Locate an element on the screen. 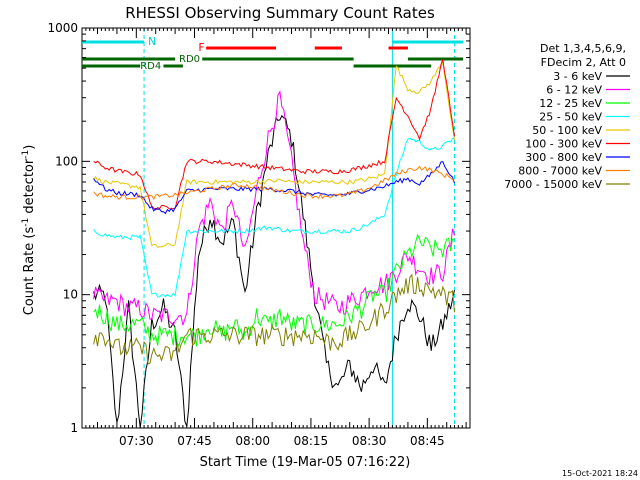 The height and width of the screenshot is (480, 640). x-tick-label: 08:45 is located at coordinates (427, 441).